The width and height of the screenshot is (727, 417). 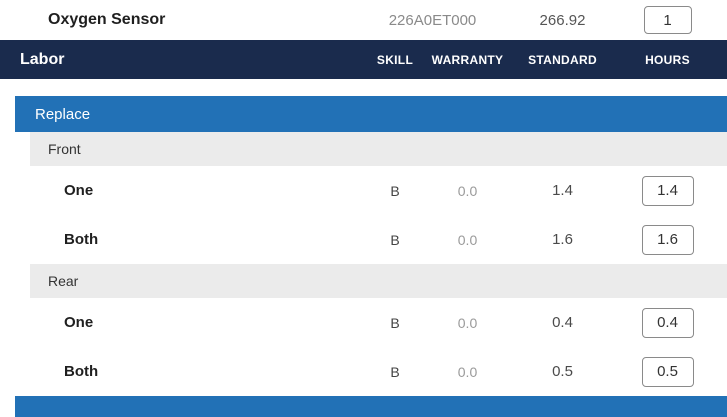 I want to click on next-section-bar, so click(x=371, y=406).